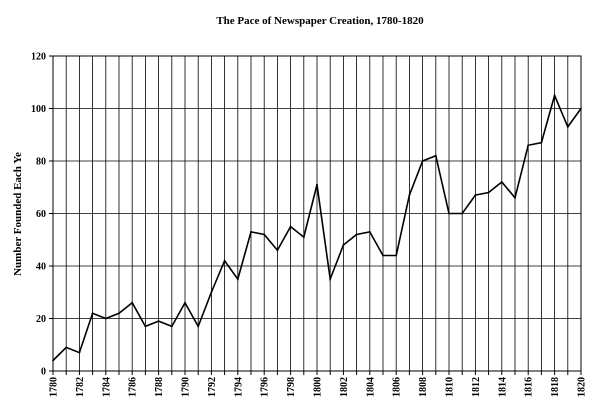 The image size is (603, 417). I want to click on x-tick-label-1810: 1810, so click(450, 387).